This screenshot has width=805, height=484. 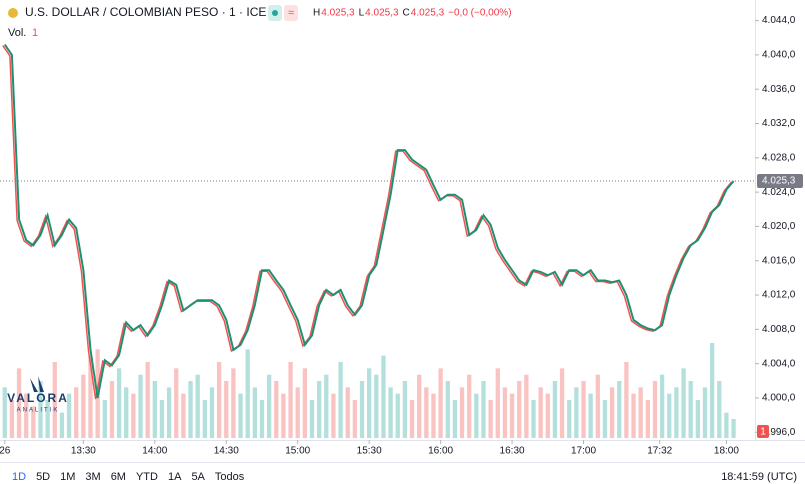 I want to click on y-tick-label: 4.012,0, so click(x=779, y=295).